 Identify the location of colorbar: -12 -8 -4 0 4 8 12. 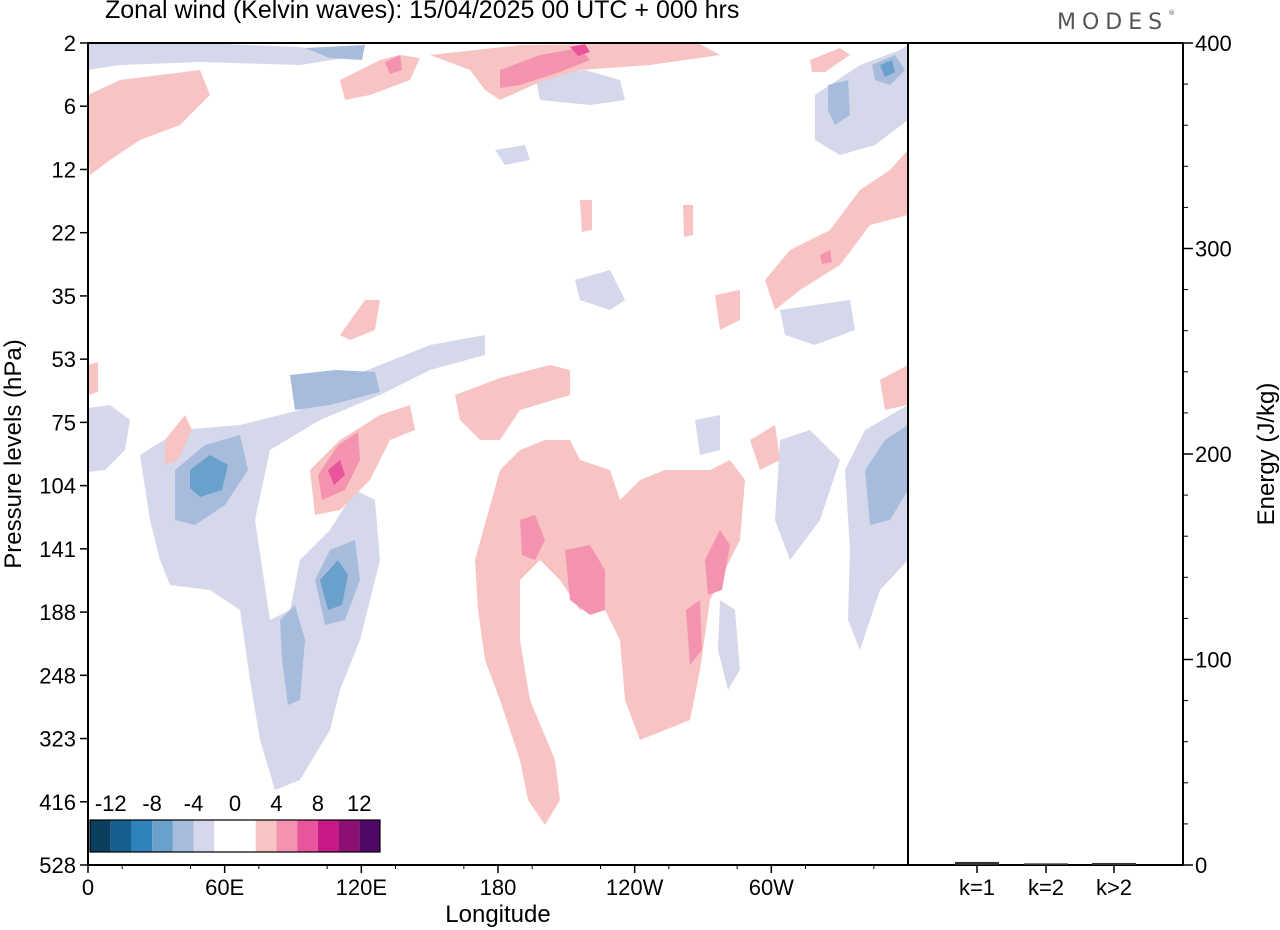
(235, 822).